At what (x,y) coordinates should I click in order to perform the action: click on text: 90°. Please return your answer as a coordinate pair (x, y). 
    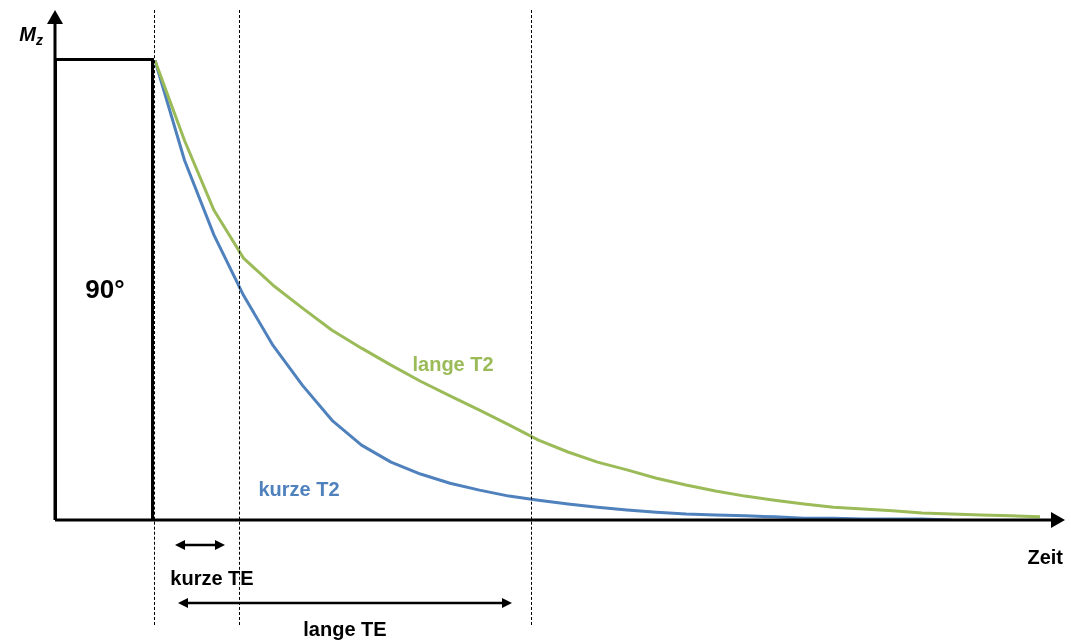
    Looking at the image, I should click on (105, 289).